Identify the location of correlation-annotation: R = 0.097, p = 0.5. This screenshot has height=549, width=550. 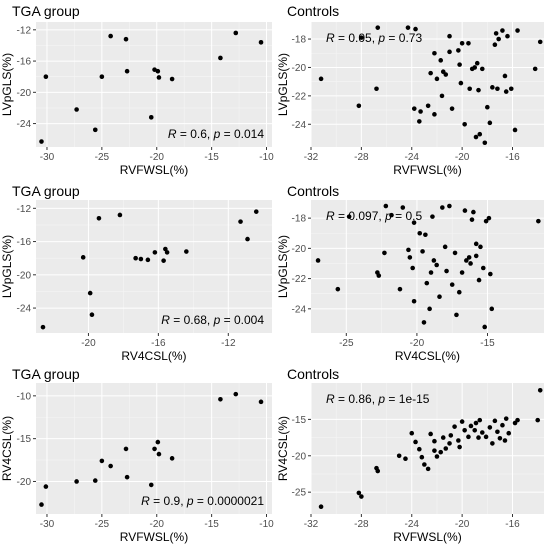
(374, 216).